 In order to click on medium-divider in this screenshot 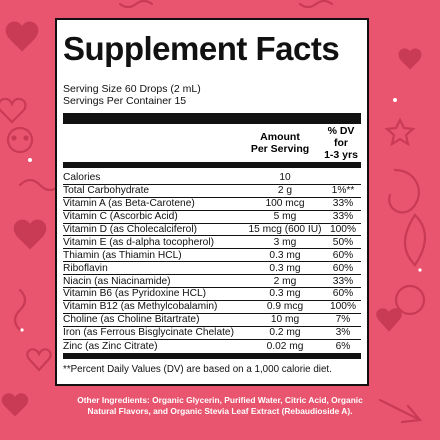, I will do `click(212, 165)`.